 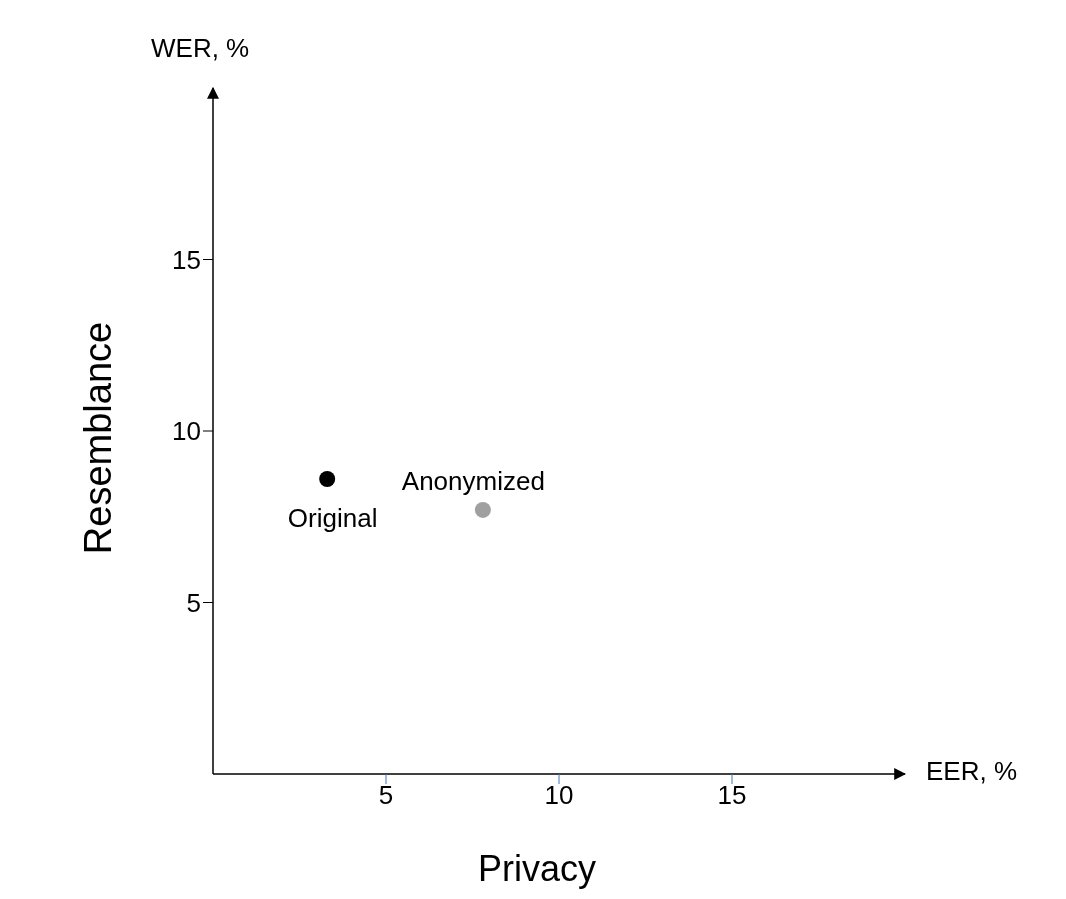 I want to click on x-tick-label: 10, so click(x=559, y=795).